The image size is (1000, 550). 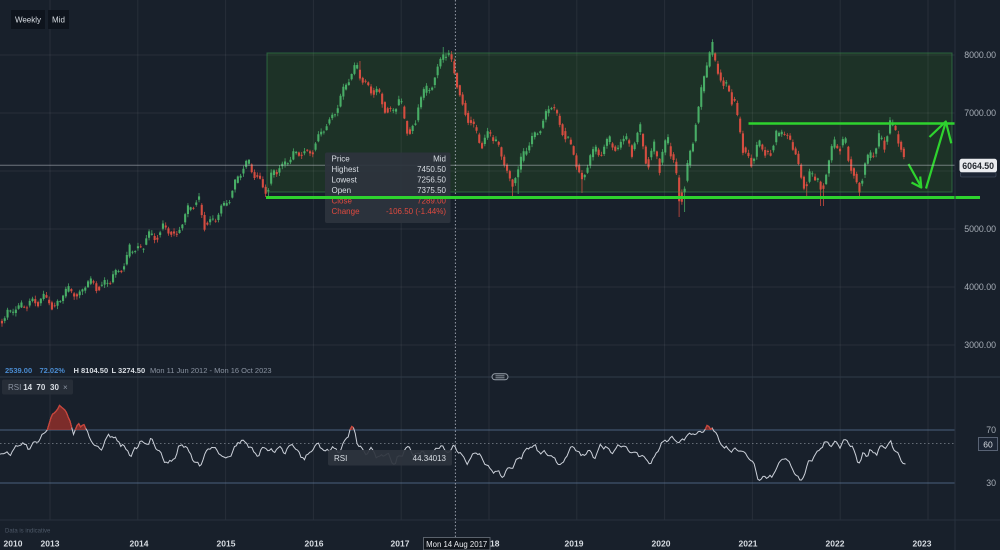 I want to click on svg-text: 7450.50, so click(x=431, y=169).